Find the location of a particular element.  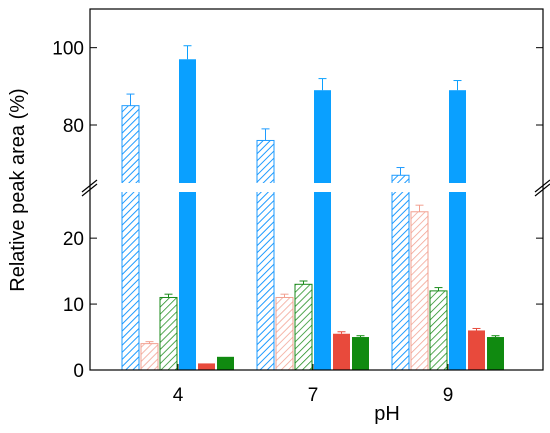

y-axis-label: Relative peak area (%) is located at coordinates (18, 189).